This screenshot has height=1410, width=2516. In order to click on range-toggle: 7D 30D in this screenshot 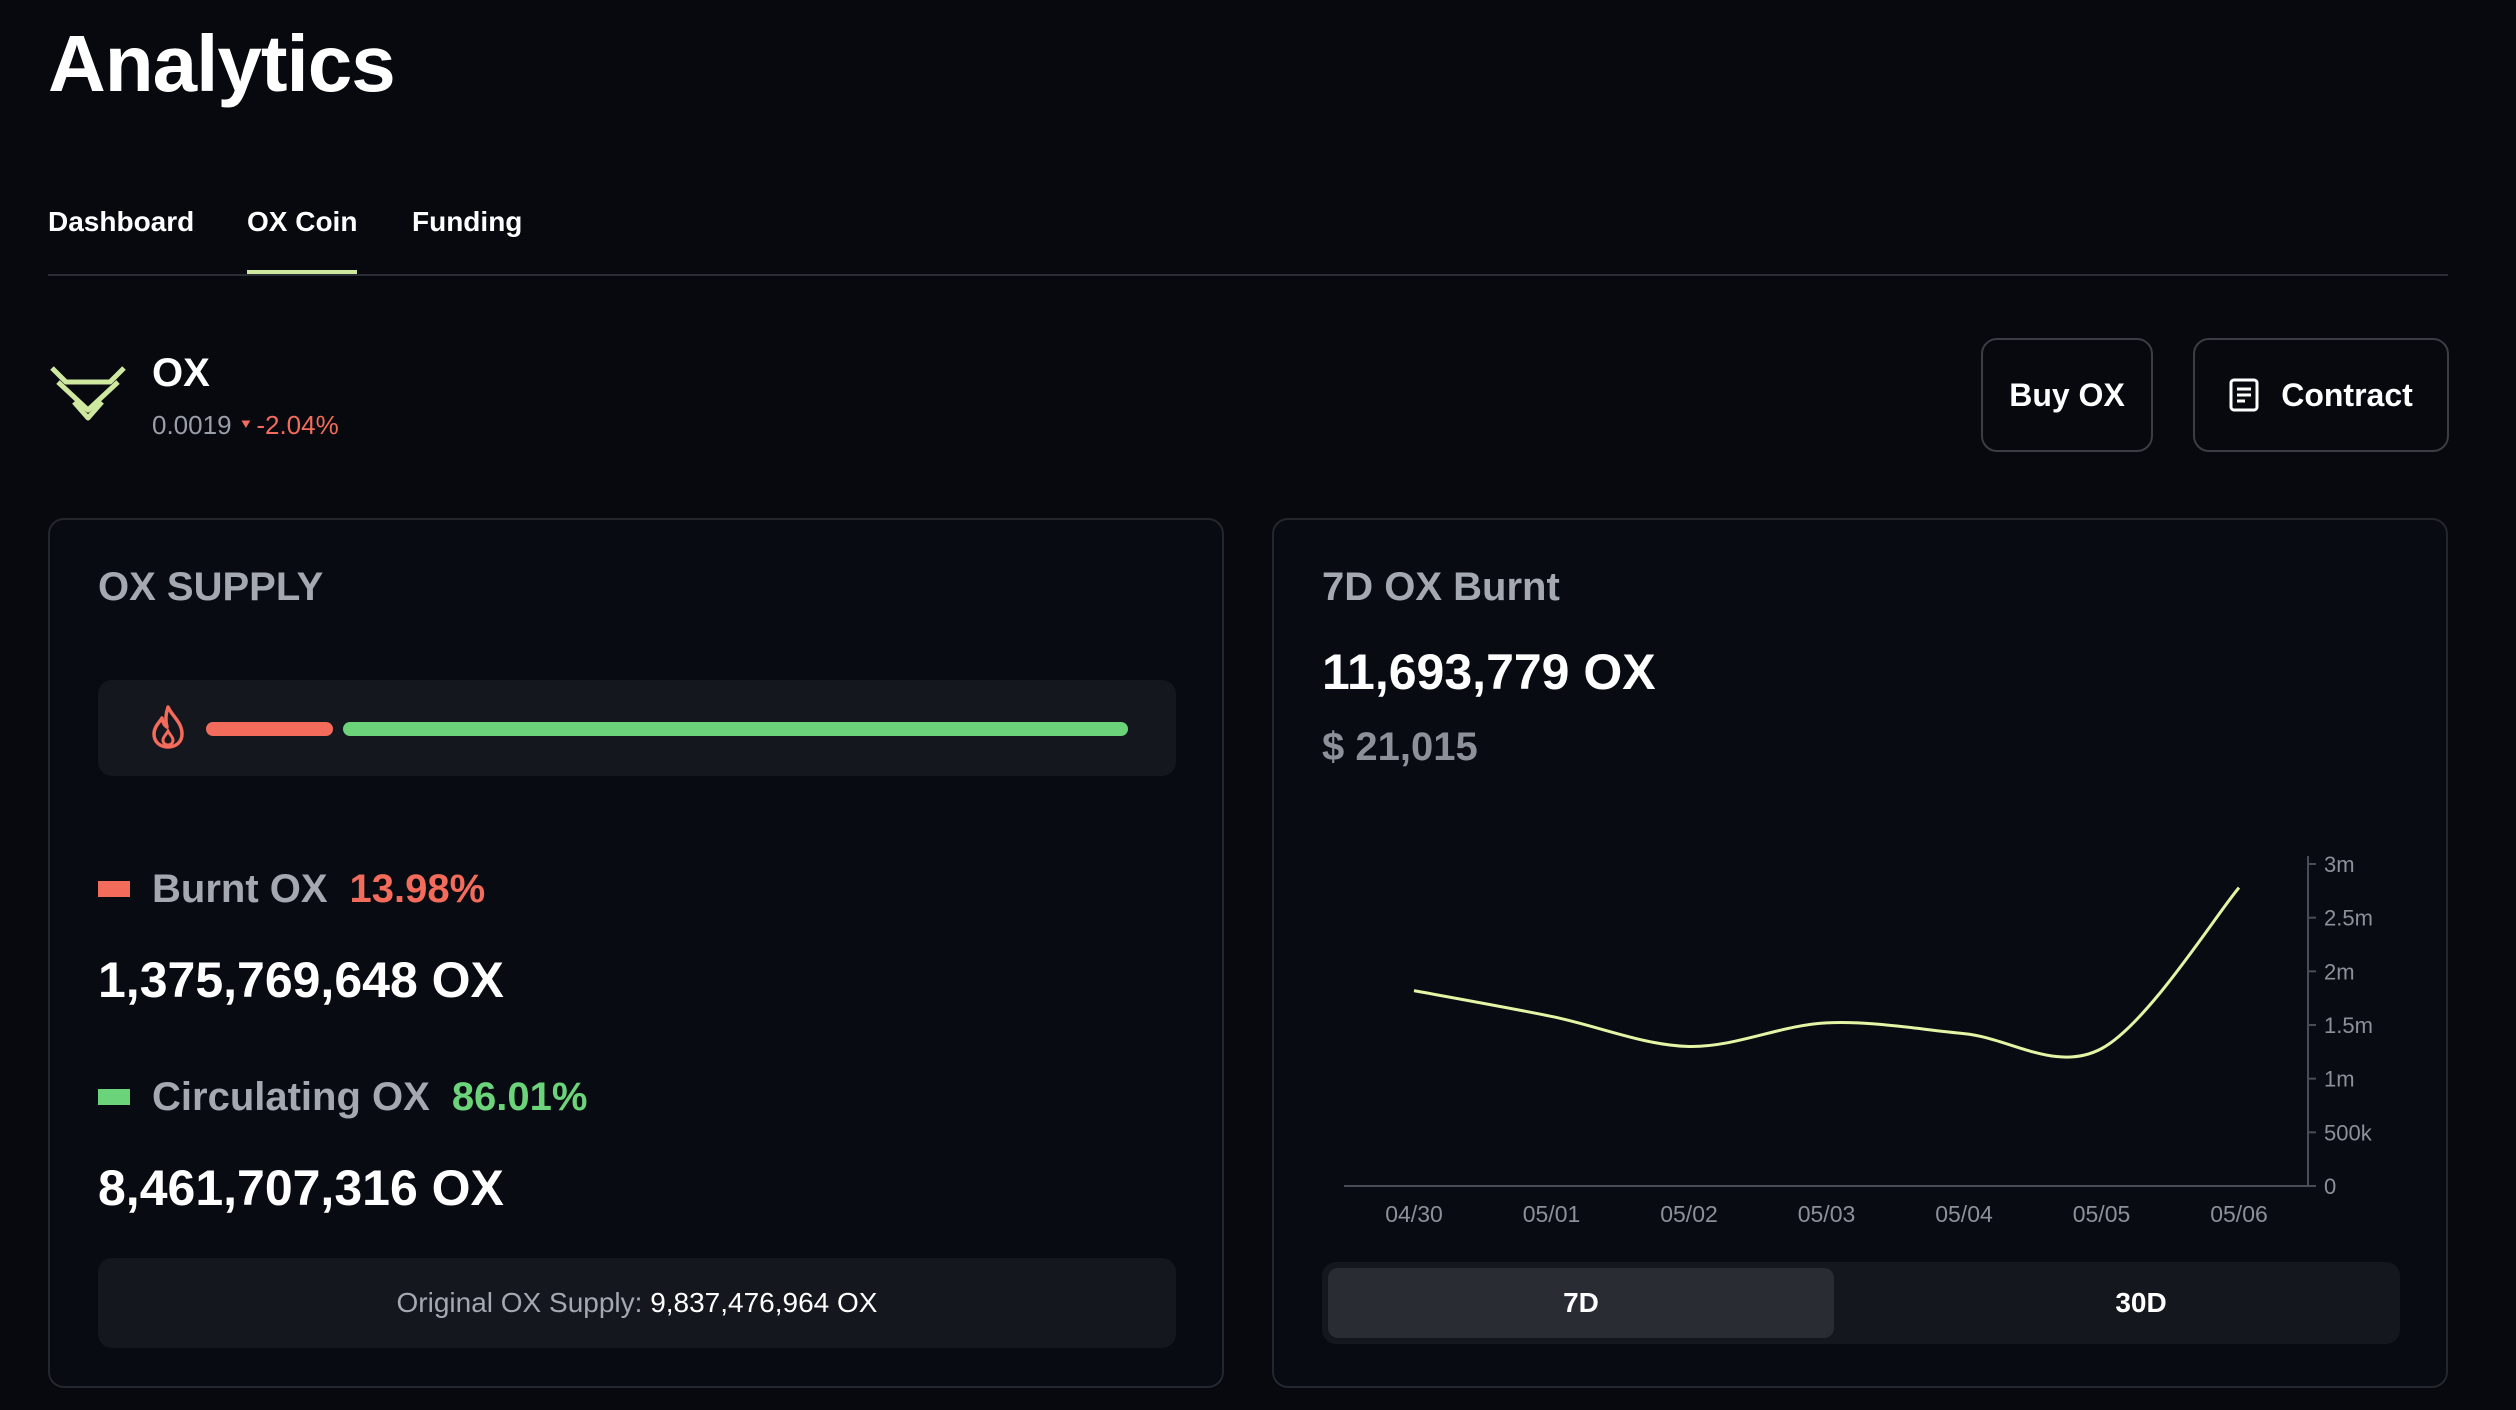, I will do `click(1861, 1303)`.